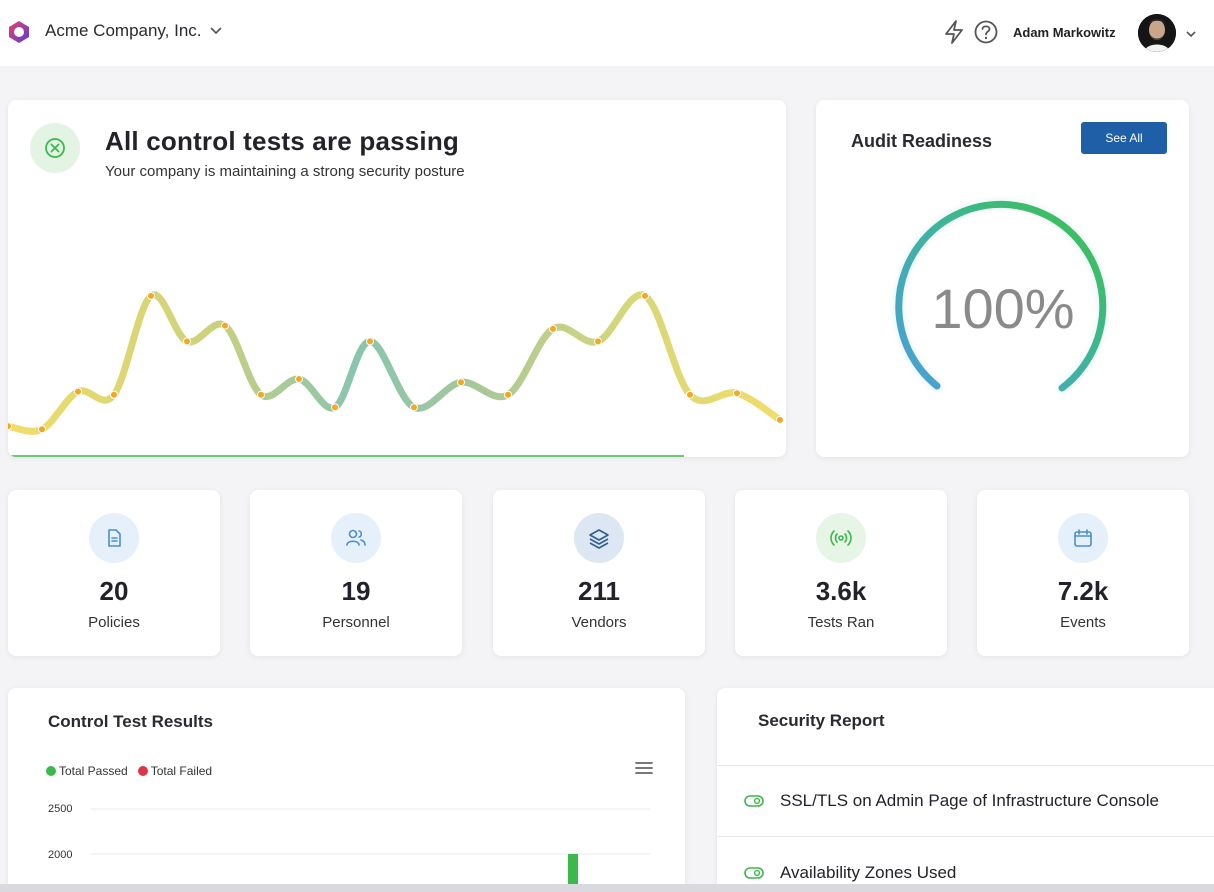 This screenshot has height=892, width=1214. I want to click on legend-dot-failed, so click(142, 771).